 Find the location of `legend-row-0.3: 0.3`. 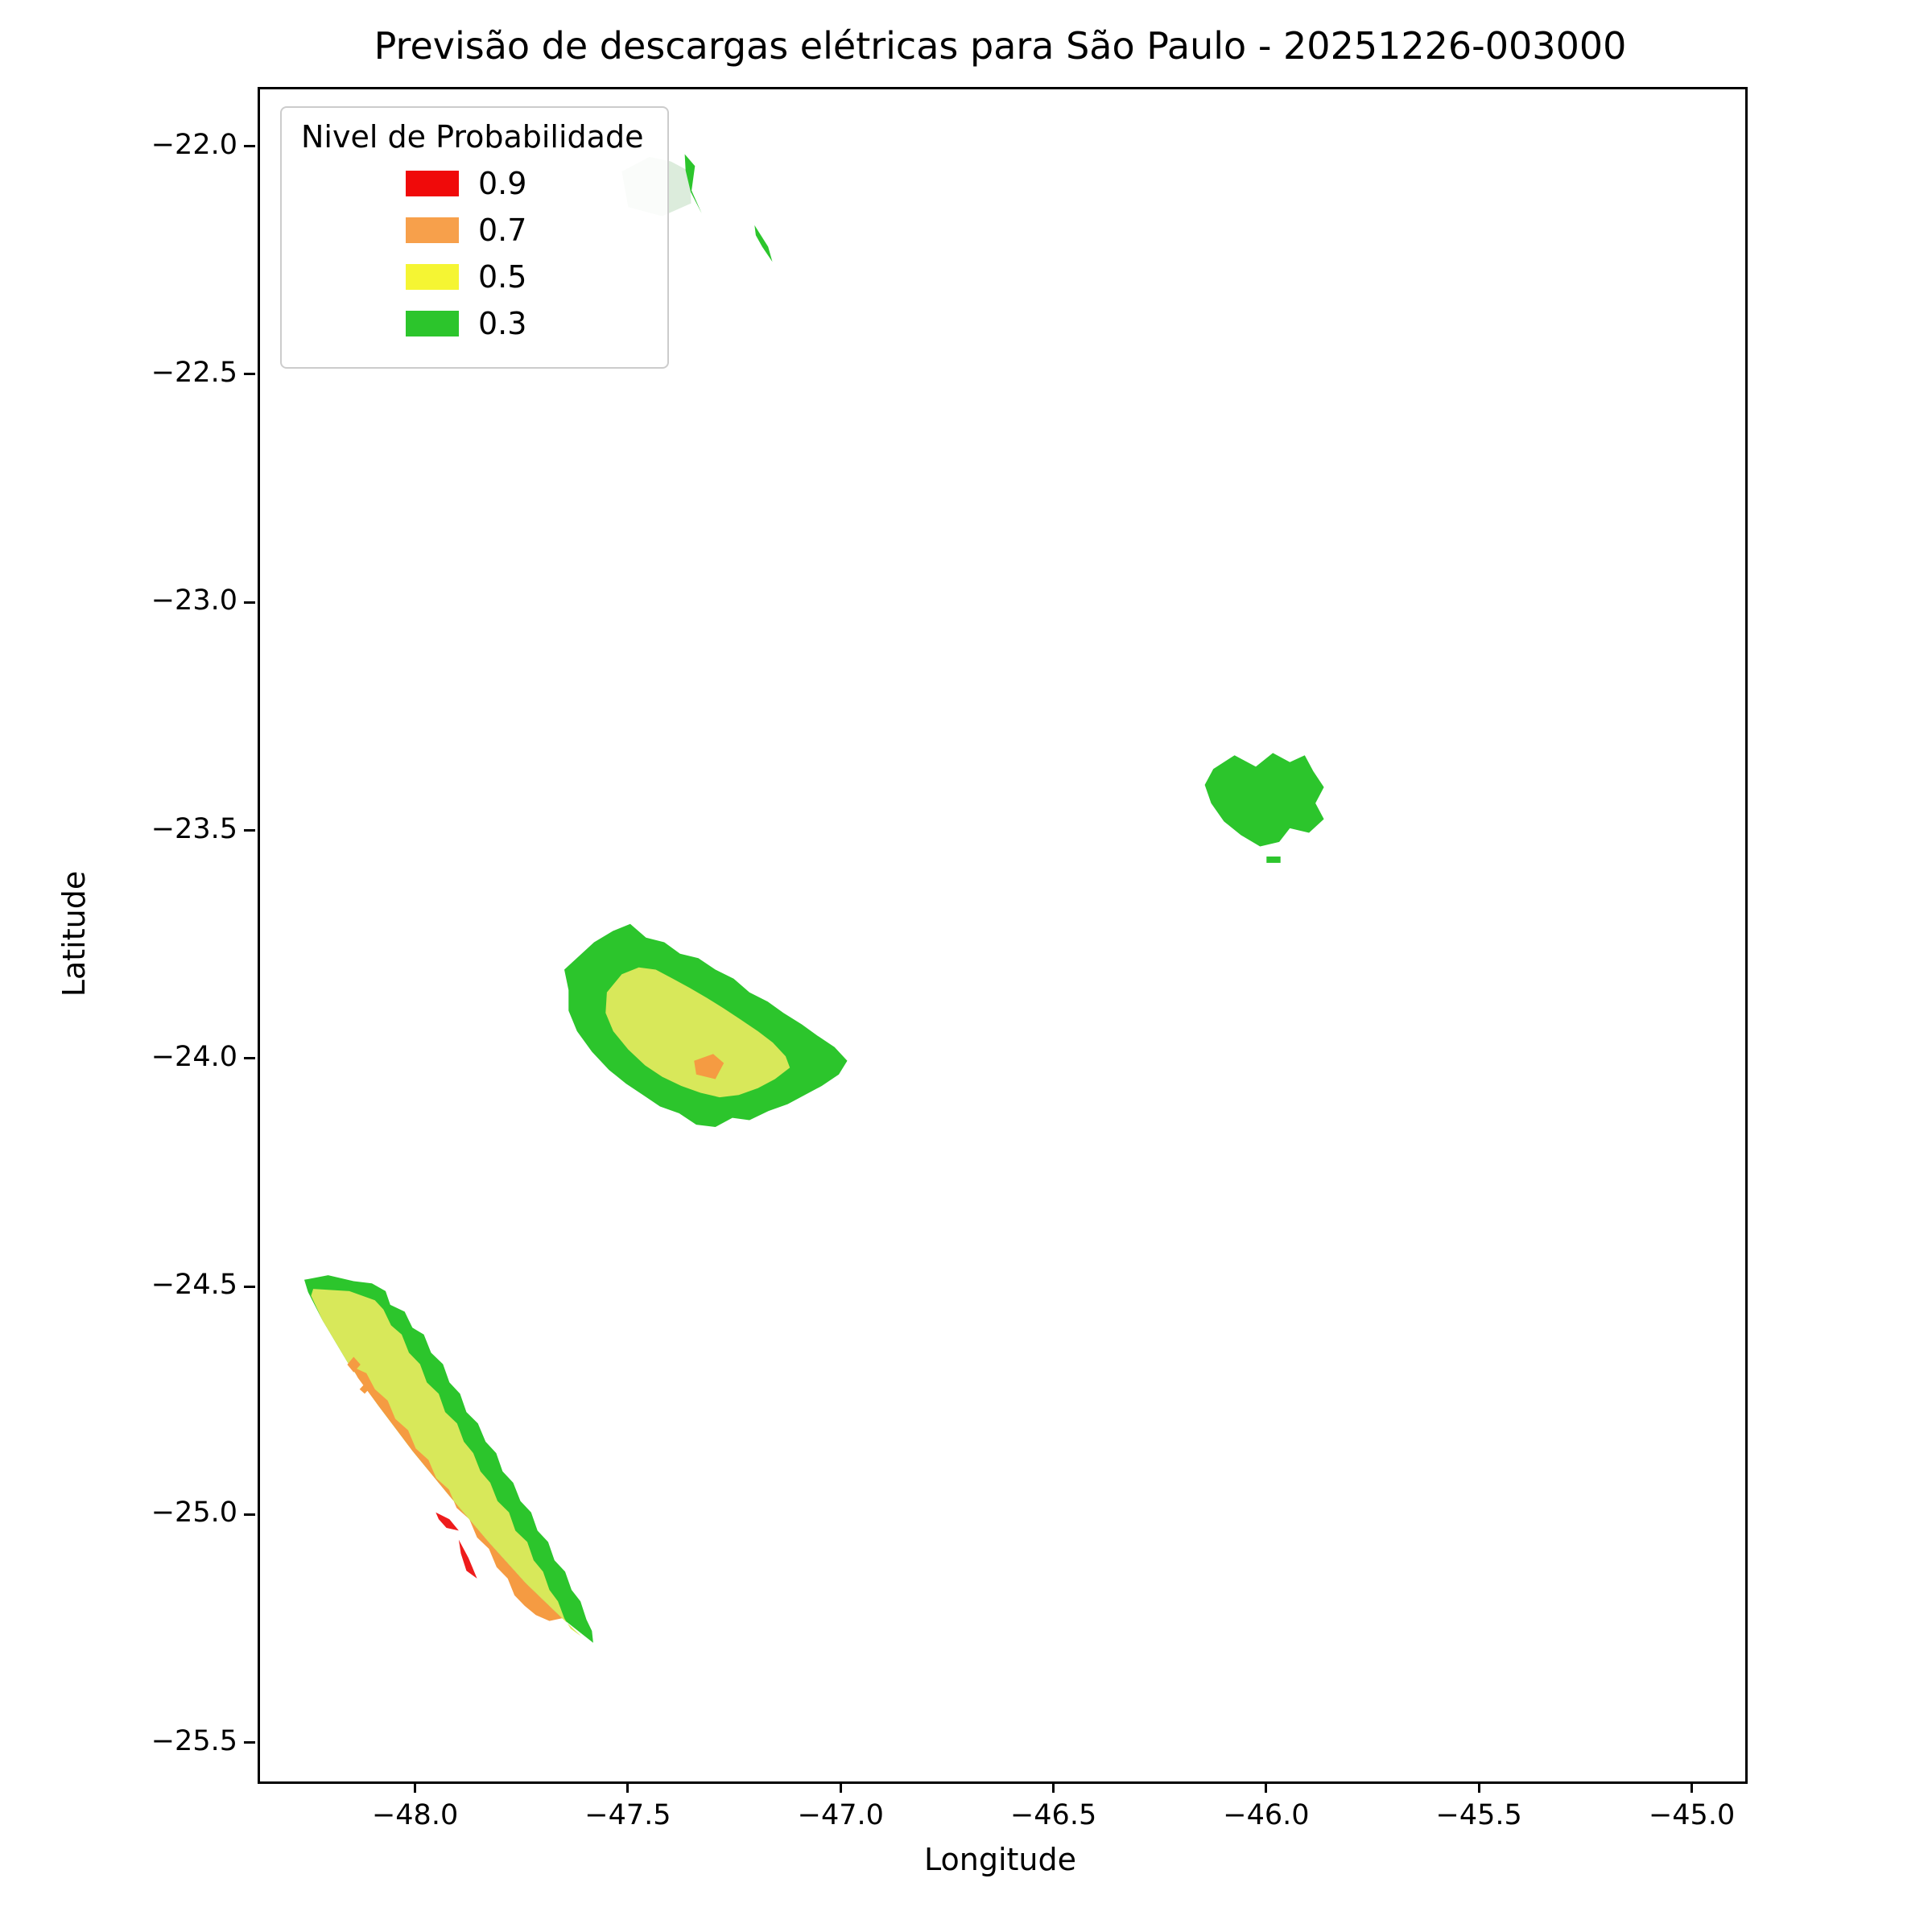

legend-row-0.3: 0.3 is located at coordinates (524, 323).